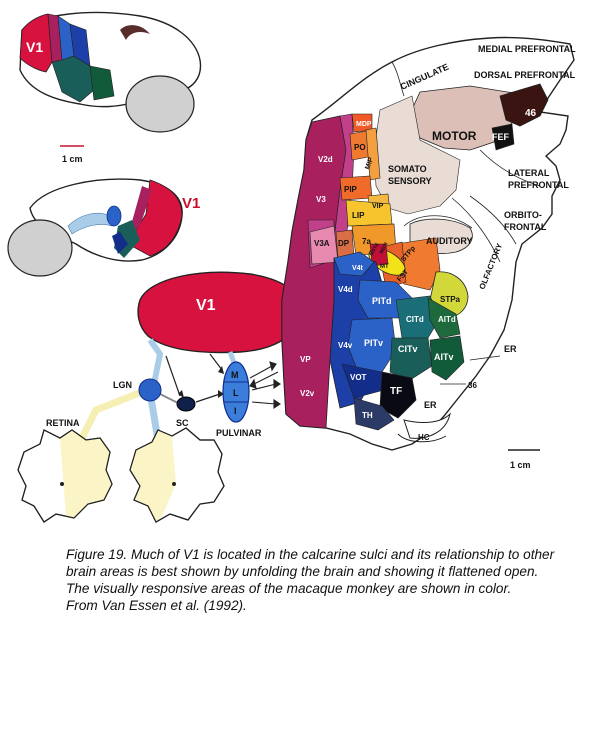 The image size is (592, 737). What do you see at coordinates (444, 357) in the screenshot?
I see `aitv-label: AITv` at bounding box center [444, 357].